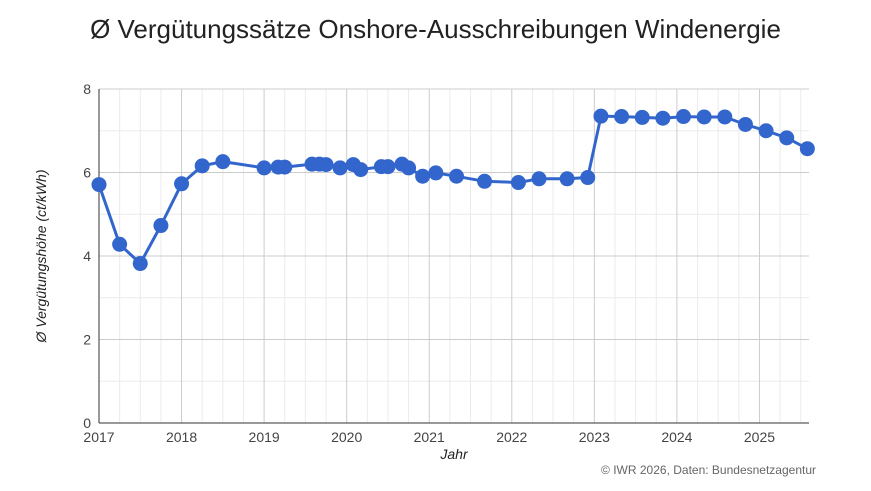 The image size is (871, 491). Describe the element at coordinates (98, 437) in the screenshot. I see `x-tick-label: 2017` at that location.